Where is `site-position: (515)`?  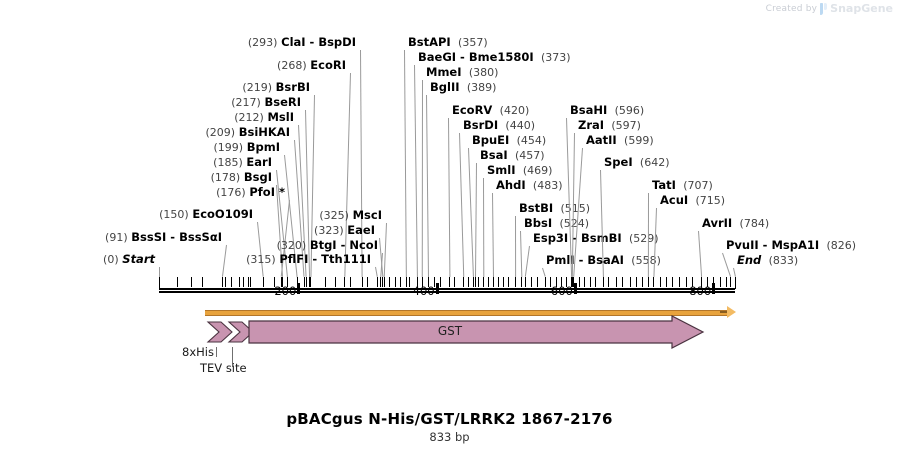
site-position: (515) is located at coordinates (575, 208).